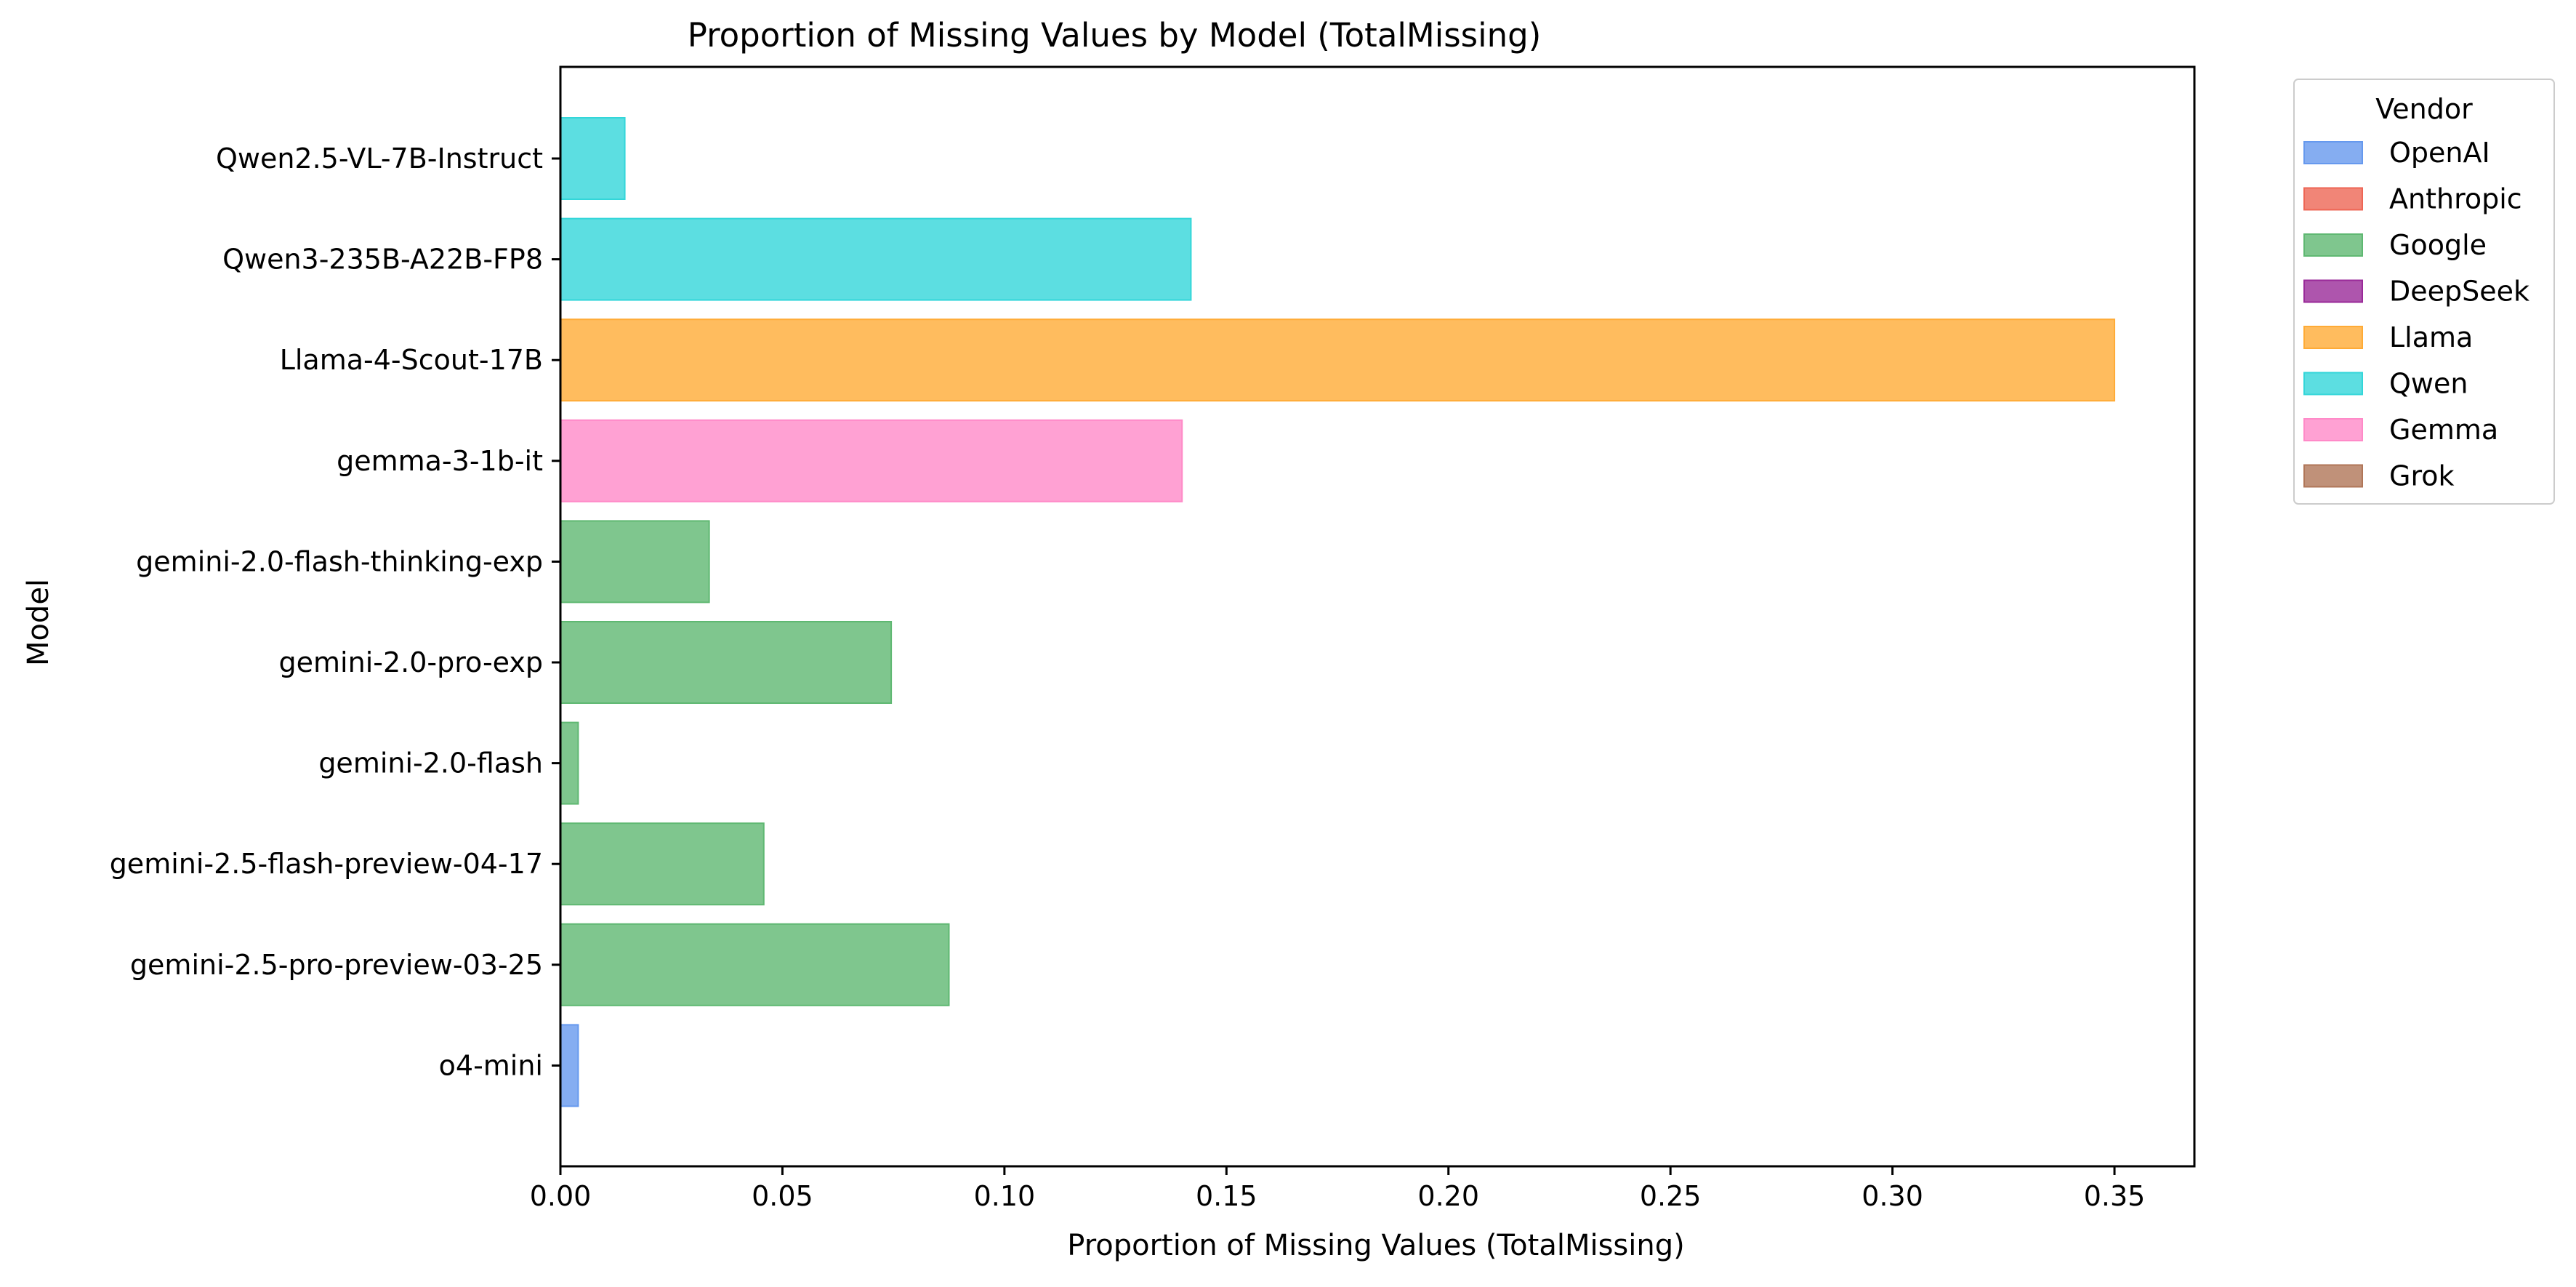 This screenshot has width=2576, height=1287. I want to click on y-tick-label: gemini-2.5-flash-preview-04-17, so click(326, 864).